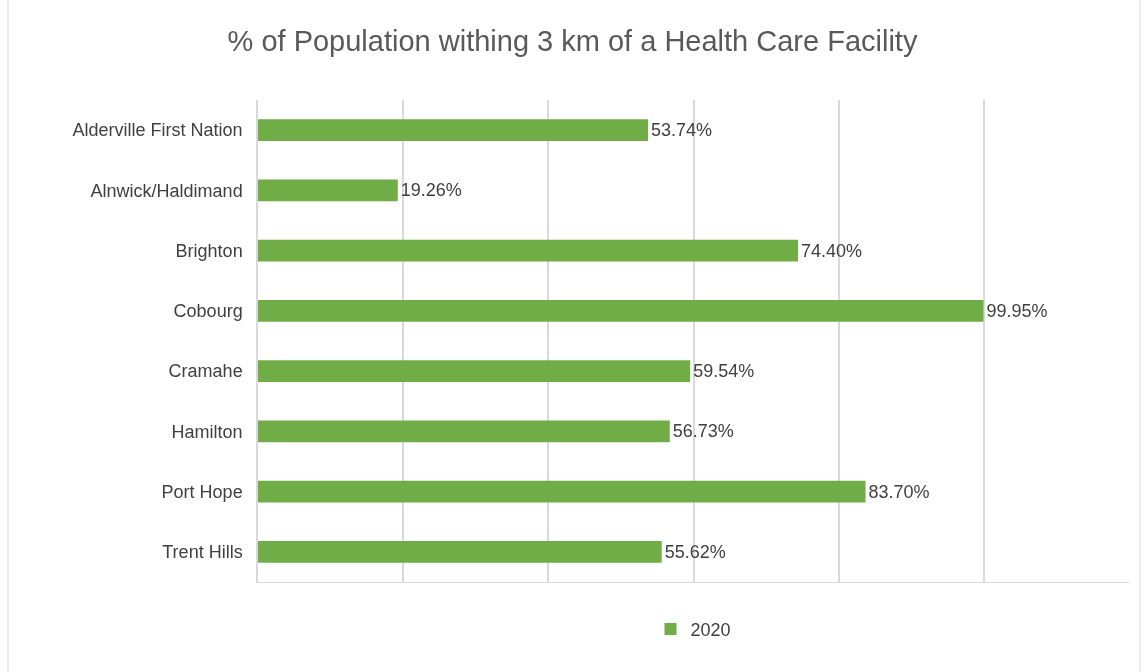 The image size is (1145, 672). What do you see at coordinates (695, 551) in the screenshot?
I see `data-label: 55.62%` at bounding box center [695, 551].